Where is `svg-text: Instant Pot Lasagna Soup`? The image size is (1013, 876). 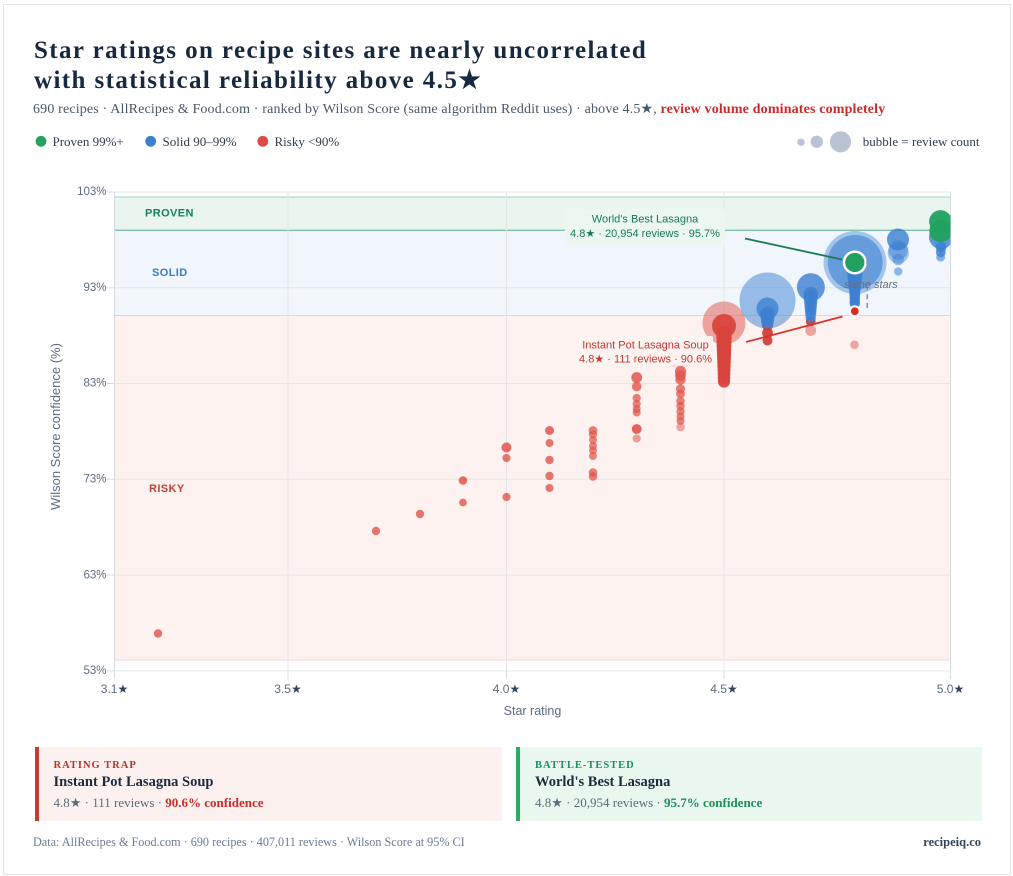
svg-text: Instant Pot Lasagna Soup is located at coordinates (645, 346).